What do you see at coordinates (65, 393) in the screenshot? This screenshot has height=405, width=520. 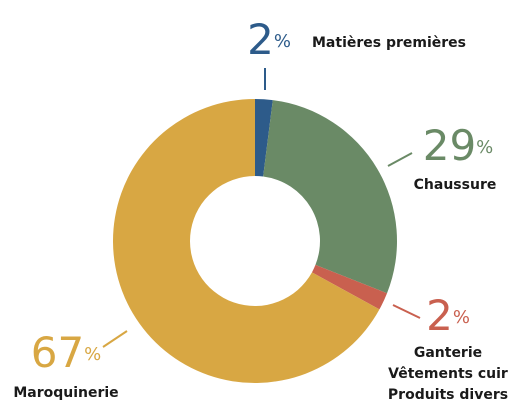 I see `category-label: Maroquinerie` at bounding box center [65, 393].